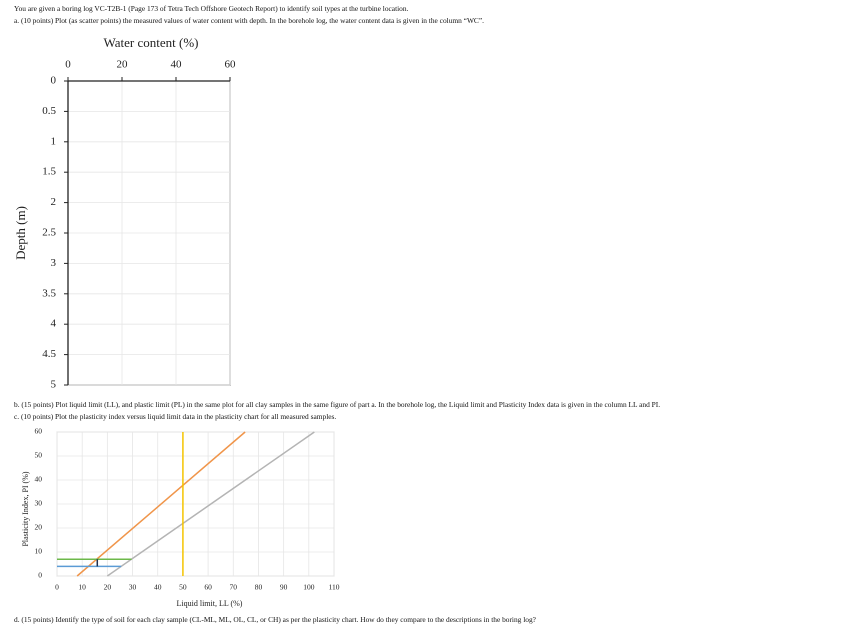 The height and width of the screenshot is (630, 844). What do you see at coordinates (39, 479) in the screenshot?
I see `y-tick-label: 40` at bounding box center [39, 479].